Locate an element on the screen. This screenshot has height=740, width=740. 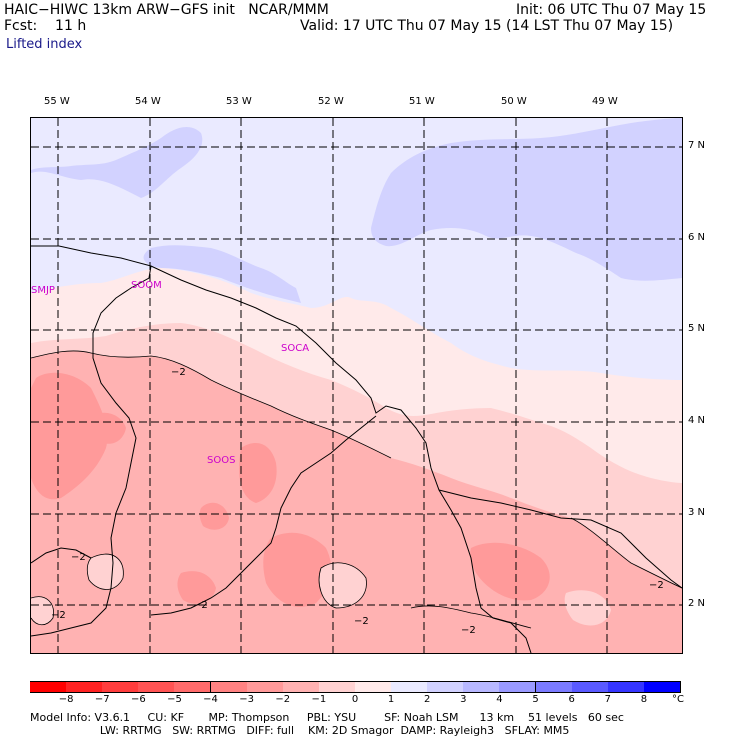
lon-label: 55 W is located at coordinates (57, 101).